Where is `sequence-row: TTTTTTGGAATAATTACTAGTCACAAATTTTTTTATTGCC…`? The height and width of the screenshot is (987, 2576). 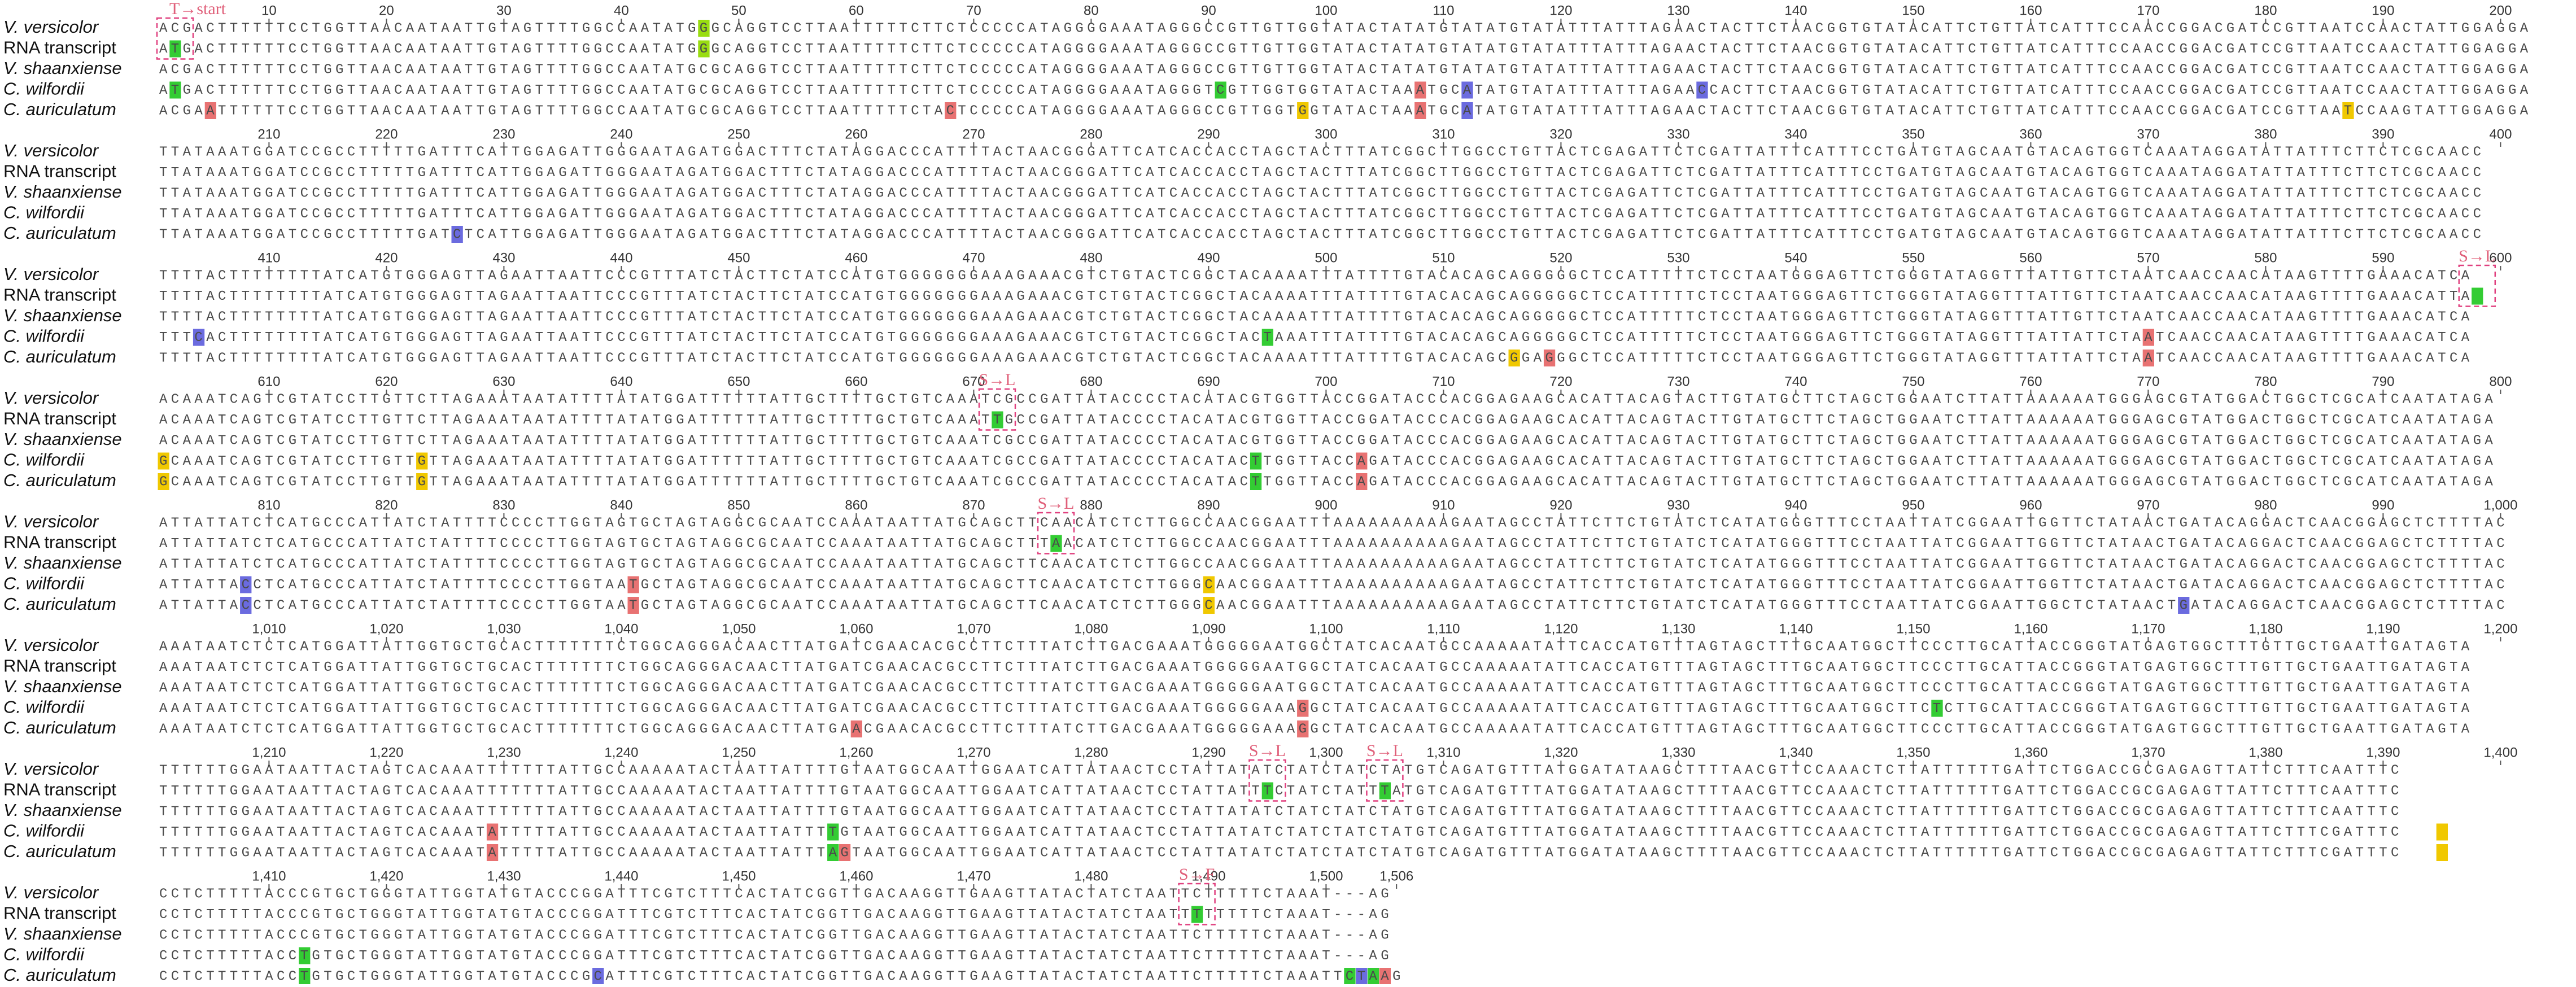
sequence-row: TTTTTTGGAATAATTACTAGTCACAAATTTTTTTATTGCC… is located at coordinates (1279, 770).